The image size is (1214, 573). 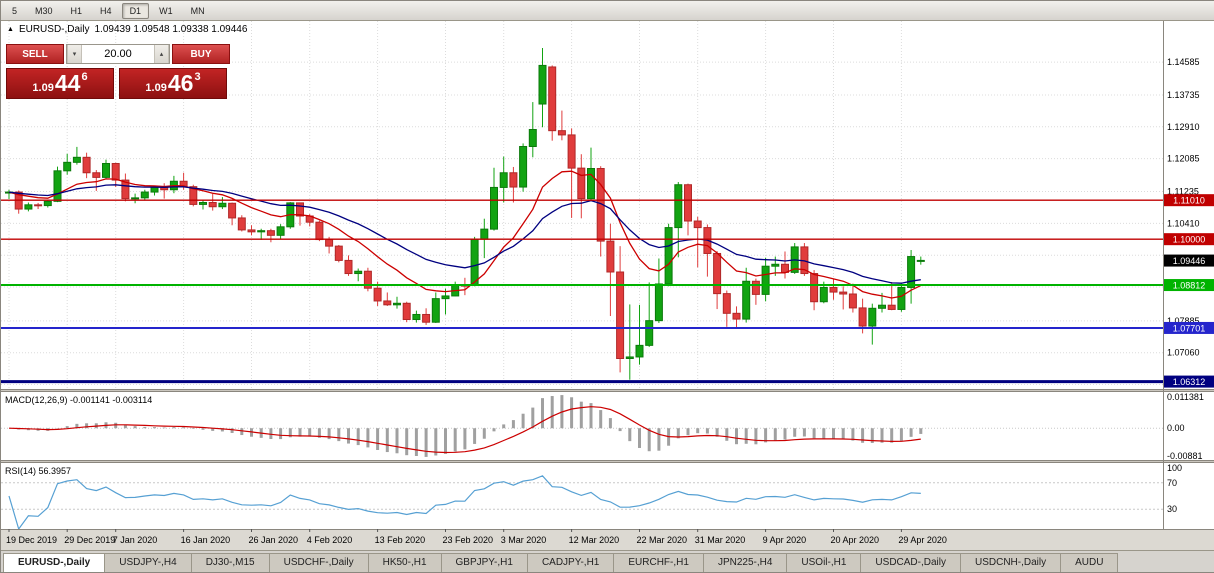 What do you see at coordinates (1189, 239) in the screenshot?
I see `price-label-chip: 1.10000` at bounding box center [1189, 239].